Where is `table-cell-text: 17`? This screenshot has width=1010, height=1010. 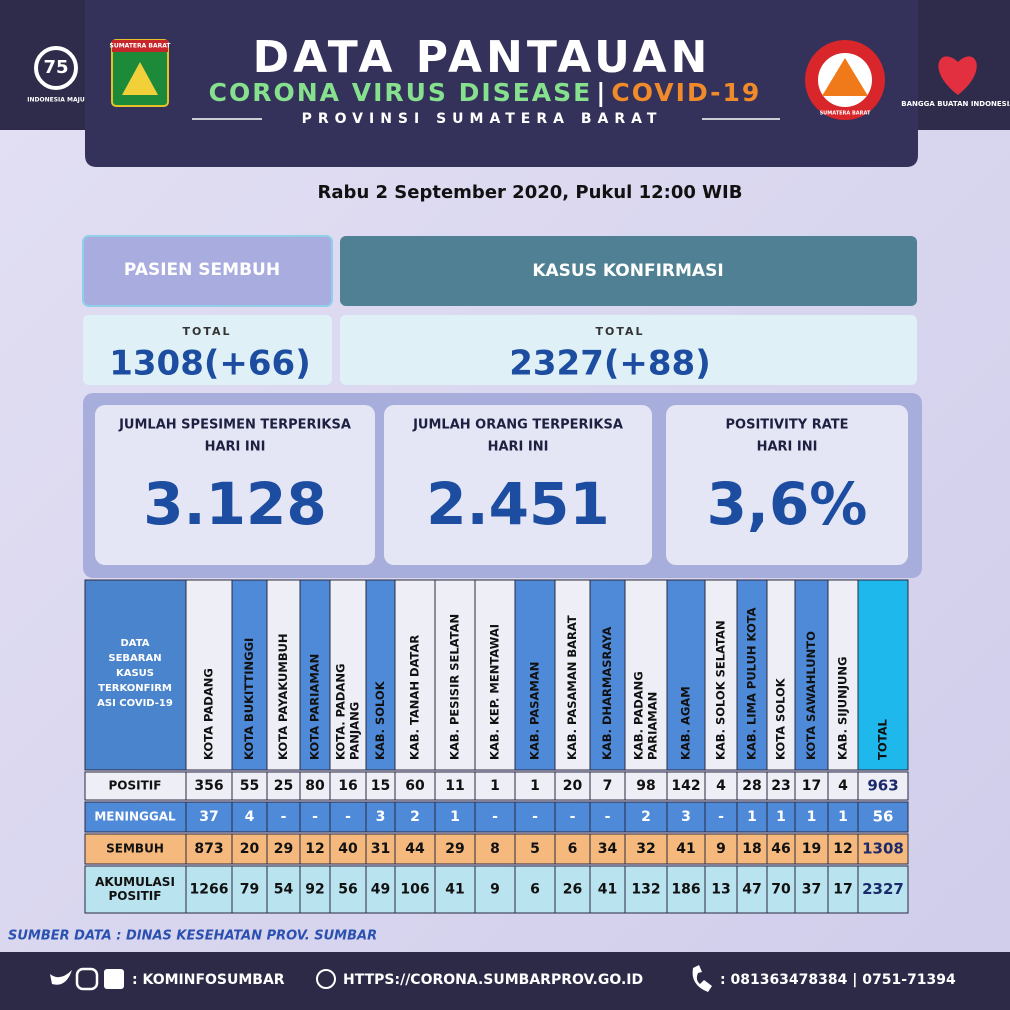 table-cell-text: 17 is located at coordinates (811, 786).